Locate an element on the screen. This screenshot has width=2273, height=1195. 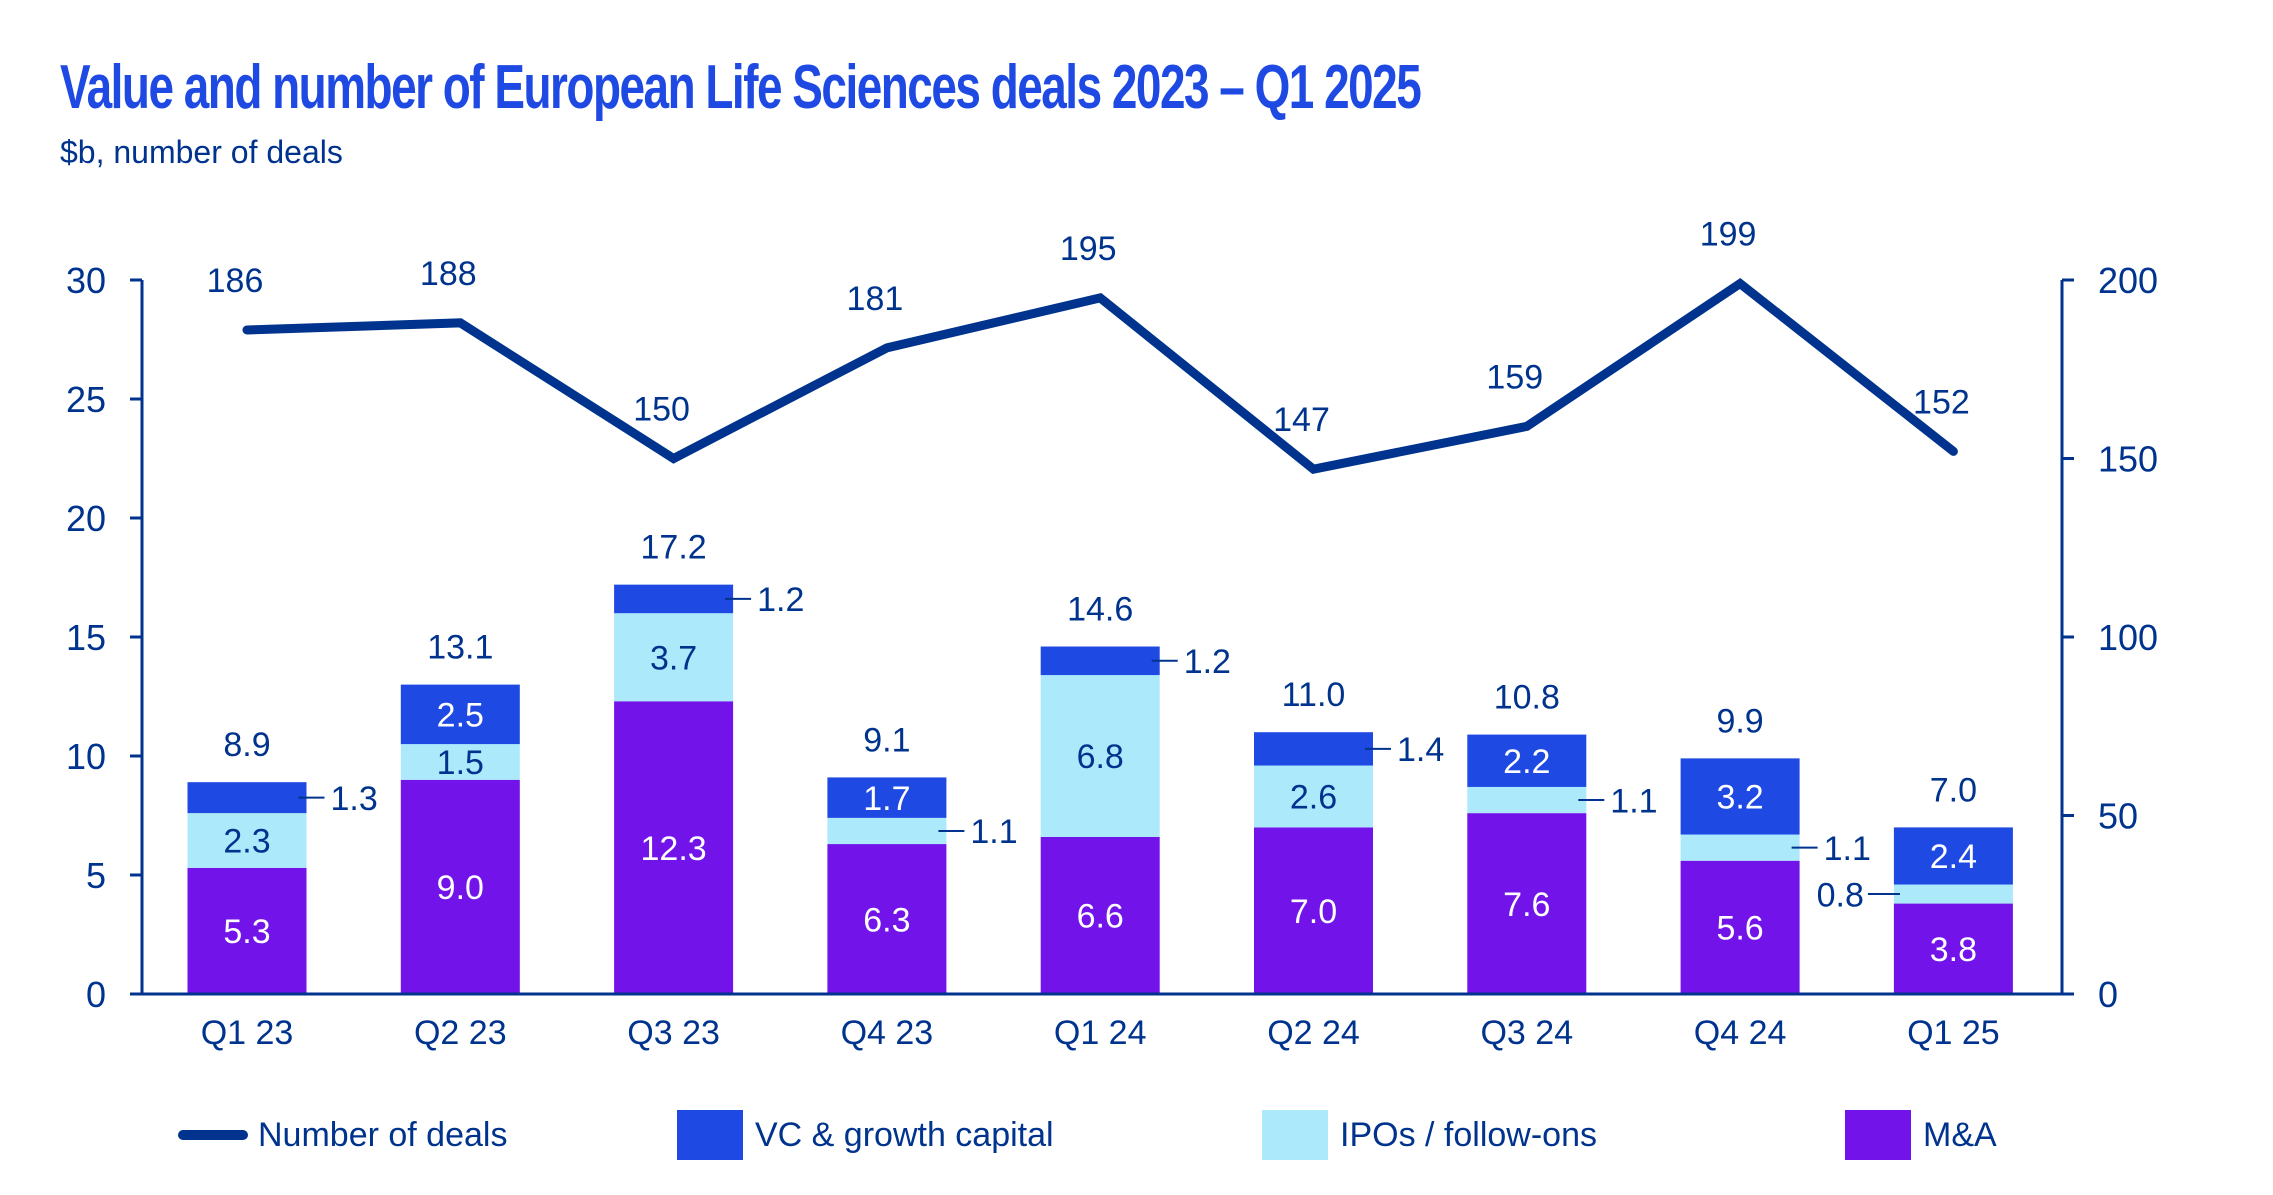
legend-item-deals: Number of deals is located at coordinates (342, 1135).